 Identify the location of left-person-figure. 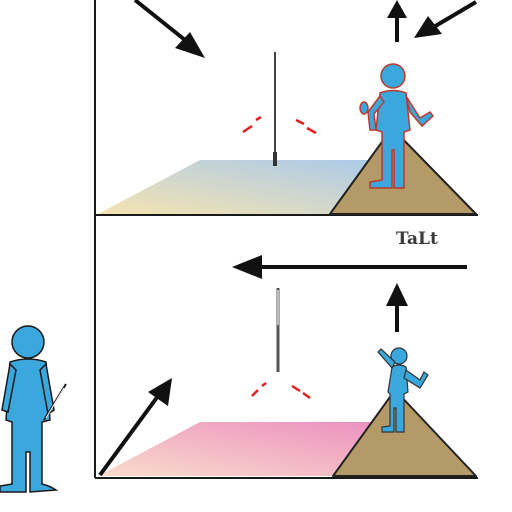
(29, 409).